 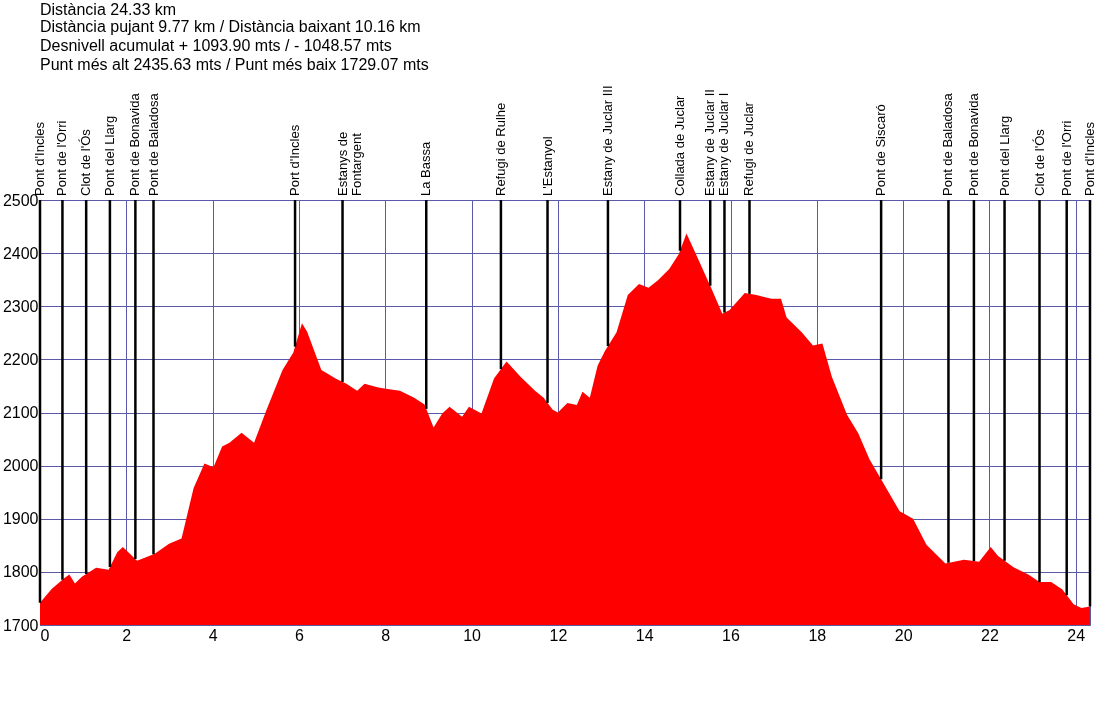 I want to click on ref-line-label: L'Estanyol, so click(x=547, y=166).